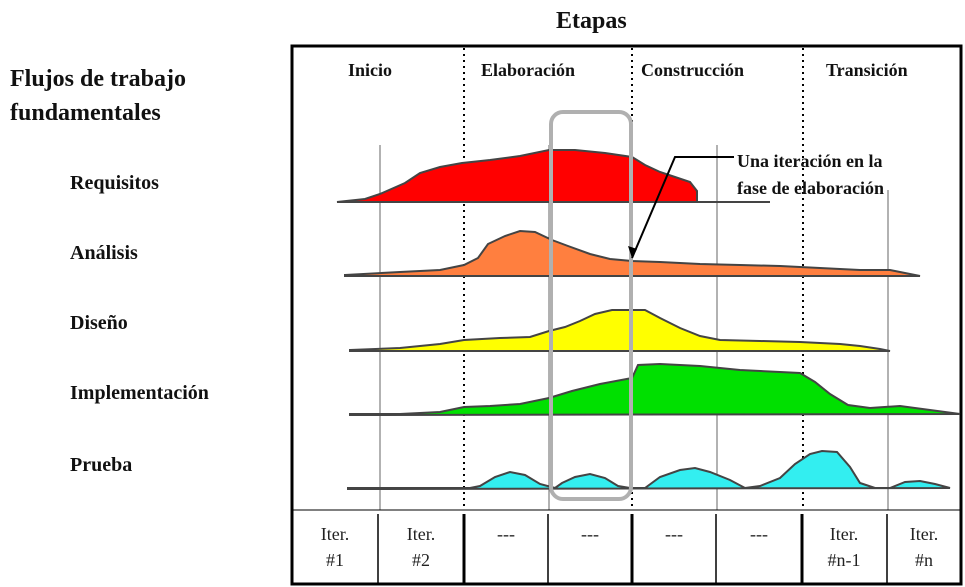 The image size is (965, 587). What do you see at coordinates (810, 175) in the screenshot?
I see `iteration-annotation: Una iteración en la fase de elaboración` at bounding box center [810, 175].